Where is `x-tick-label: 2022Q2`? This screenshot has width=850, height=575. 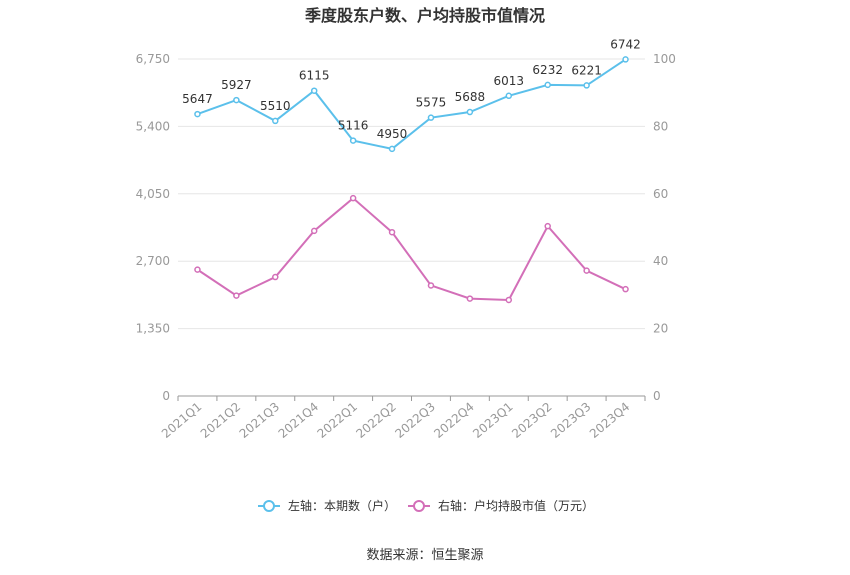 x-tick-label: 2022Q2 is located at coordinates (375, 420).